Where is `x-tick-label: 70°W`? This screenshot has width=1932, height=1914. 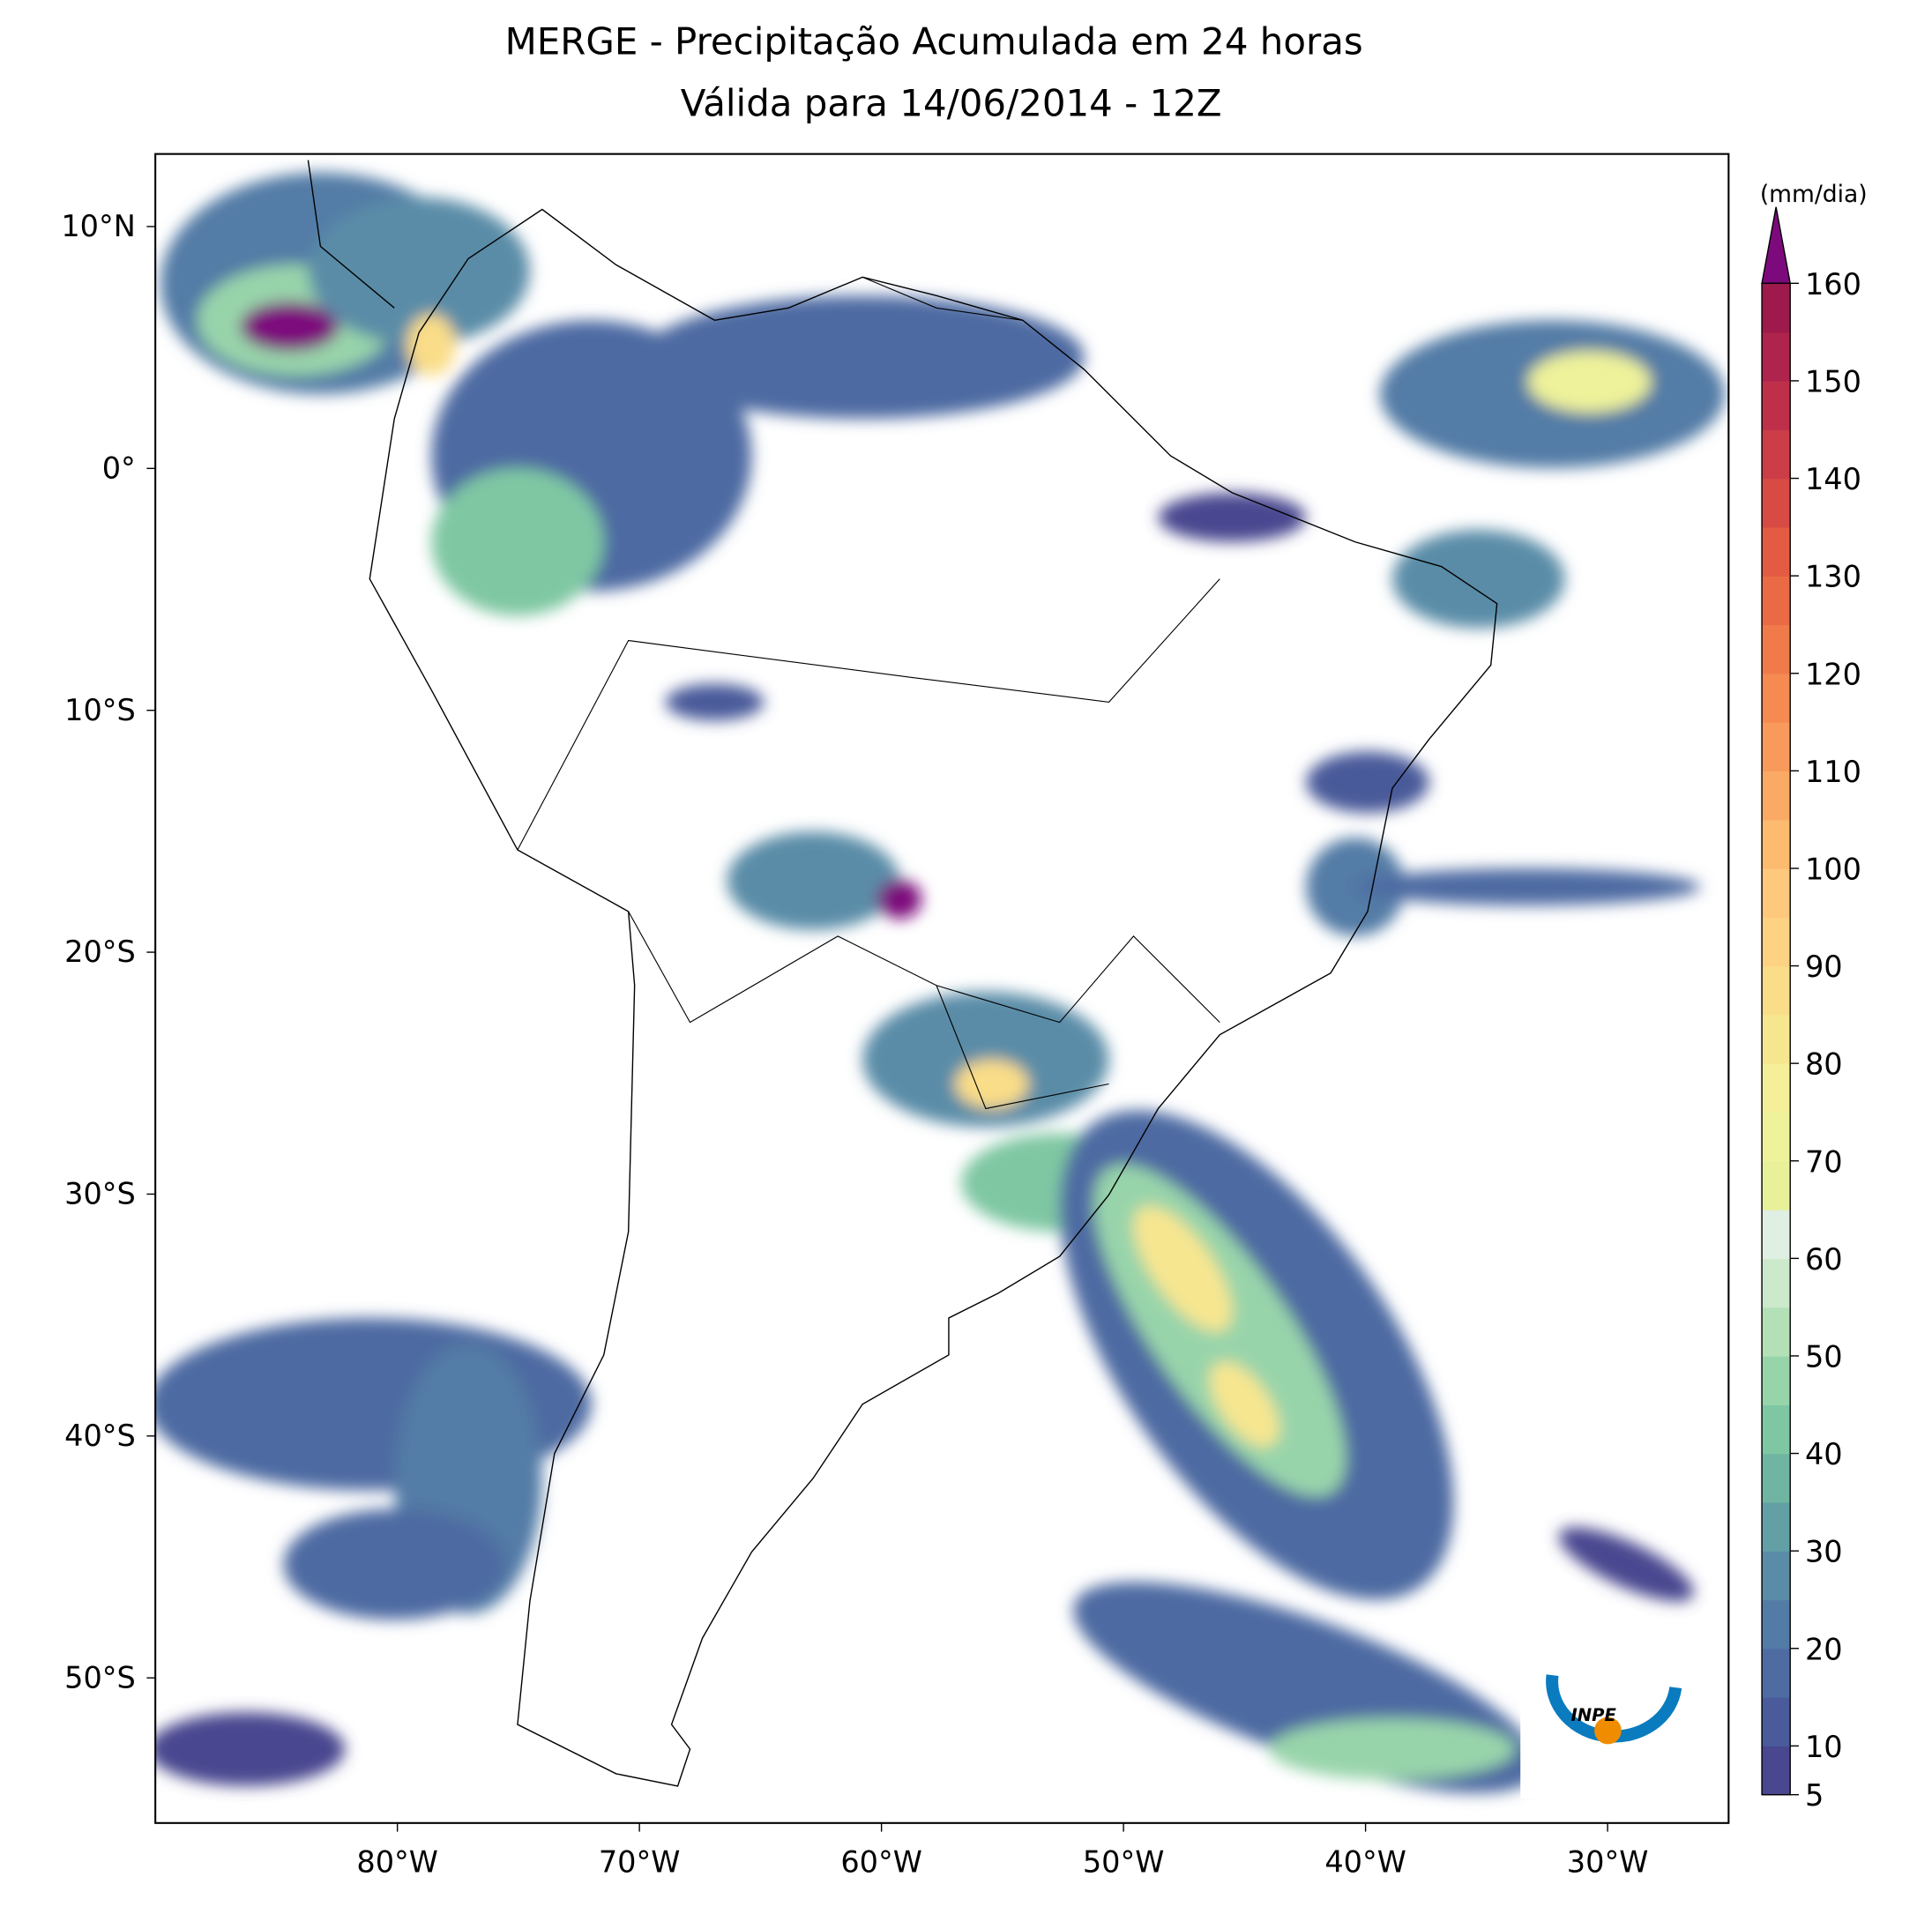 x-tick-label: 70°W is located at coordinates (640, 1862).